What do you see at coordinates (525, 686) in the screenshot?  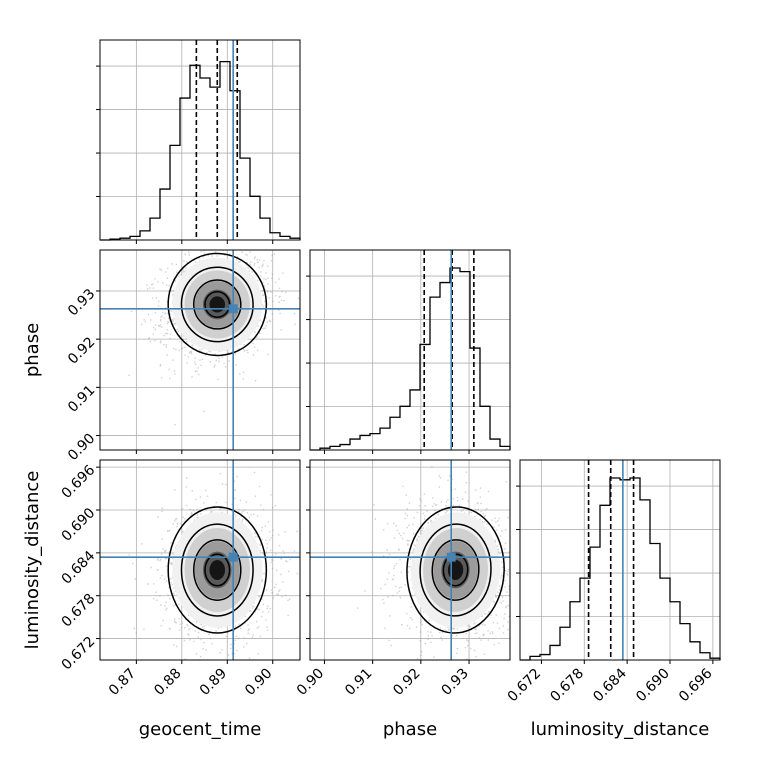 I see `x-tick-label: 0.672` at bounding box center [525, 686].